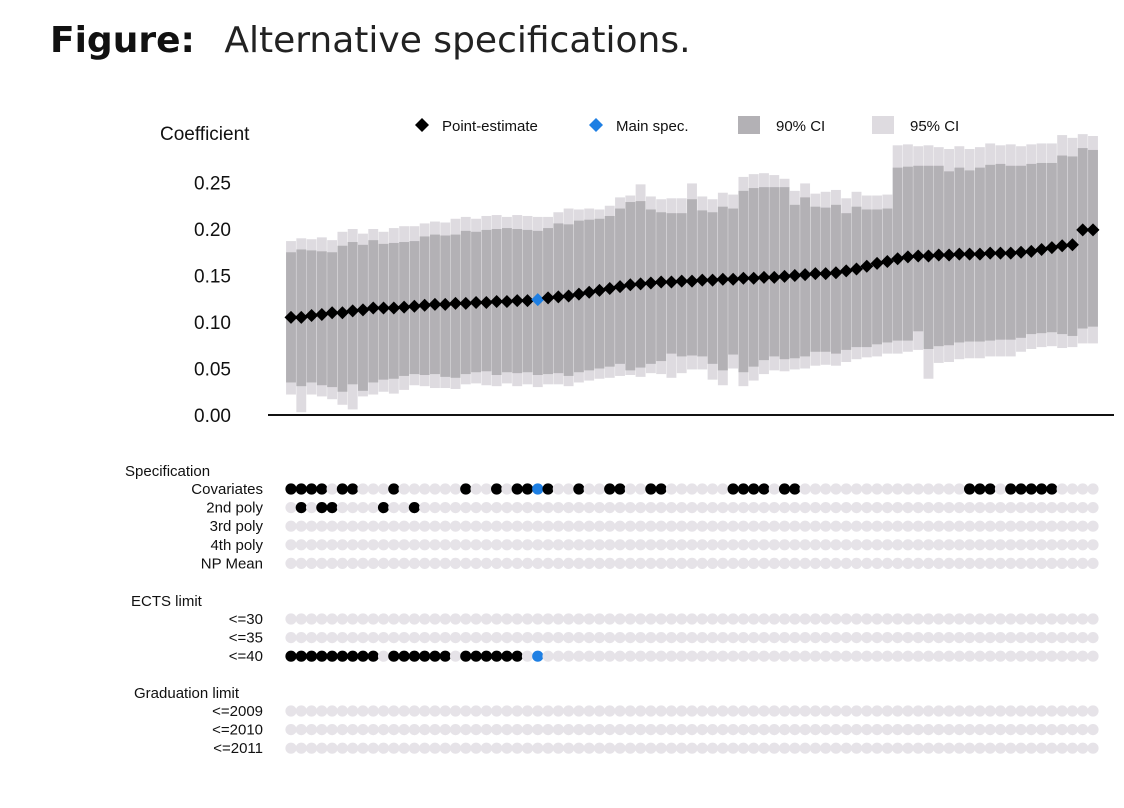  What do you see at coordinates (538, 300) in the screenshot?
I see `main-spec-point` at bounding box center [538, 300].